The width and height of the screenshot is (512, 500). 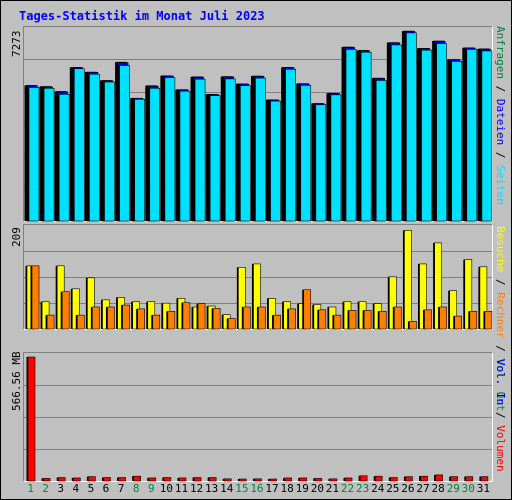 What do you see at coordinates (363, 488) in the screenshot?
I see `x-tick-label: 23` at bounding box center [363, 488].